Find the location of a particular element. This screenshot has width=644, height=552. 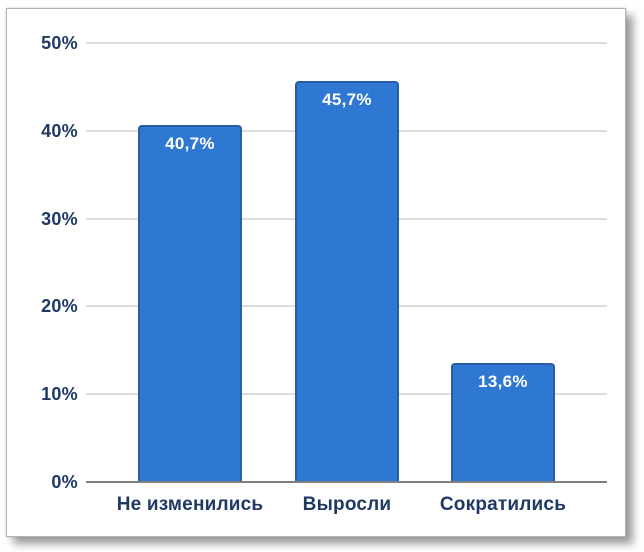

bar-1: 40,7% is located at coordinates (190, 303).